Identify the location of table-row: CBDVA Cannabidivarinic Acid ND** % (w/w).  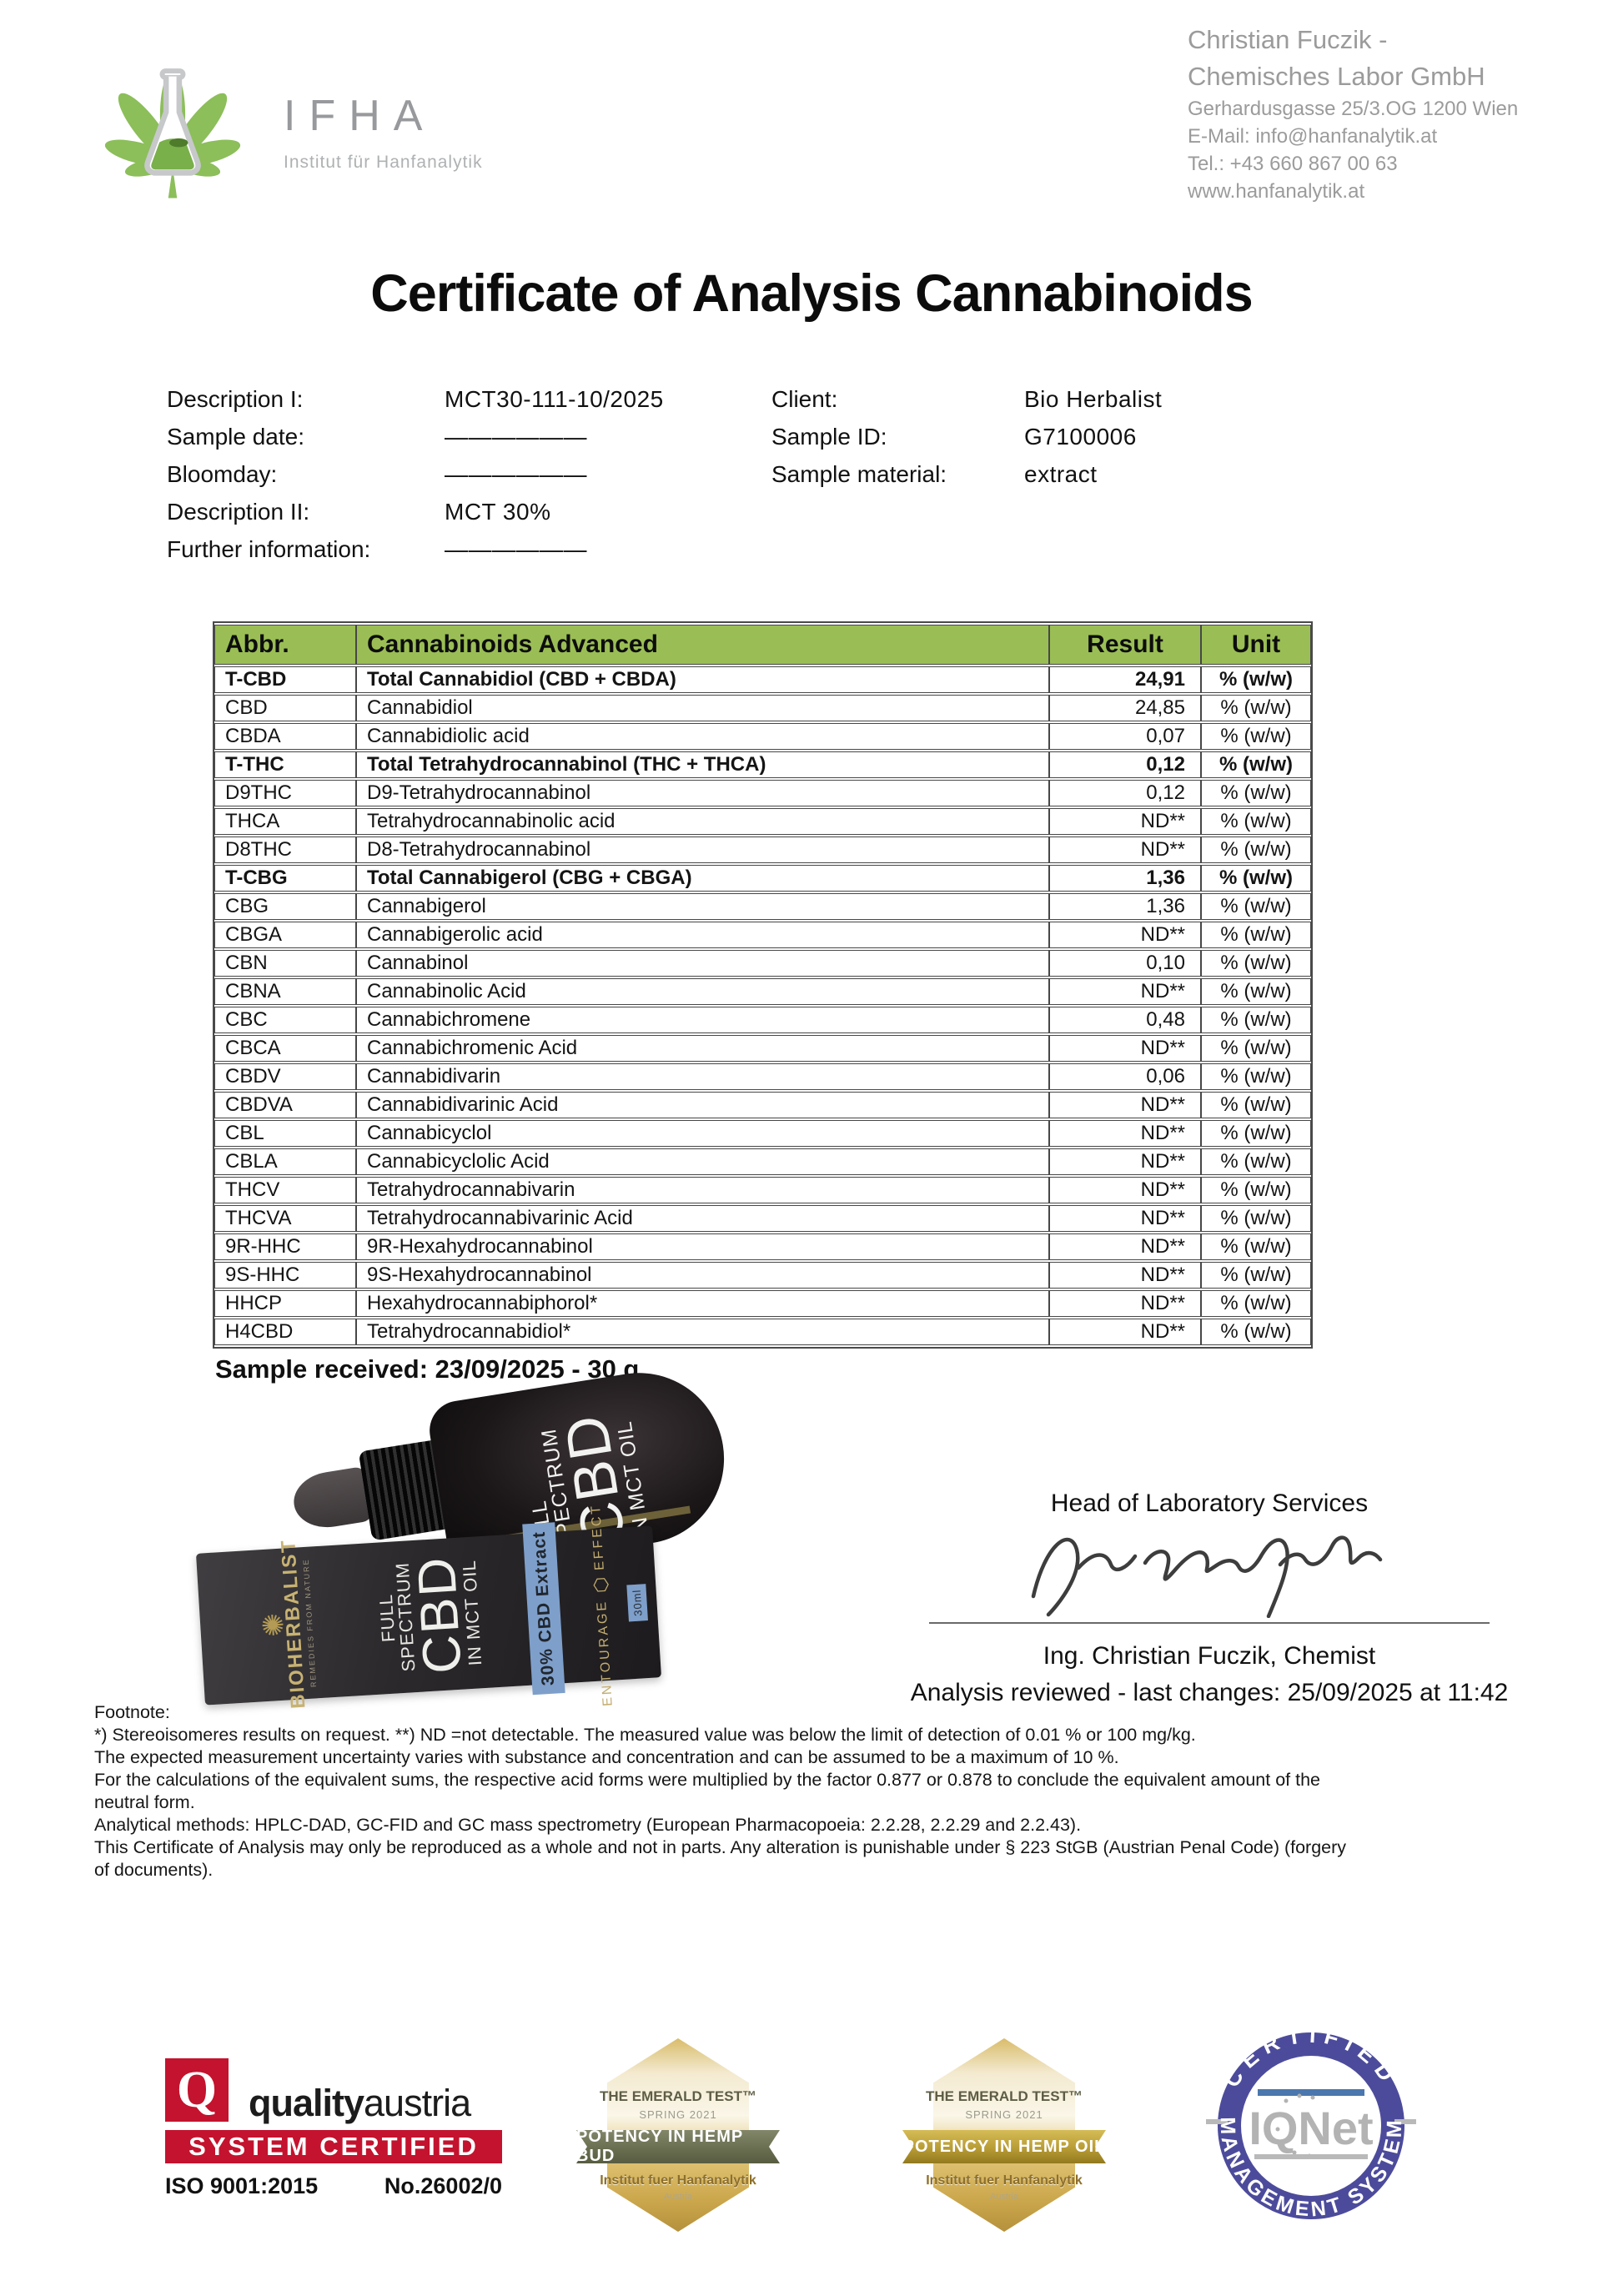
(762, 1105).